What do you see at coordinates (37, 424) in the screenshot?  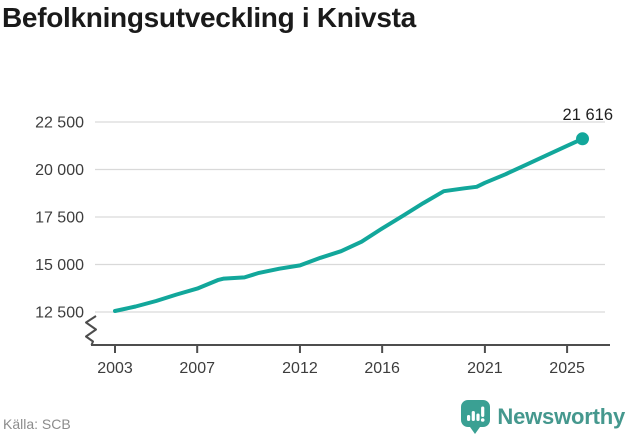 I see `source-label: Källa: SCB` at bounding box center [37, 424].